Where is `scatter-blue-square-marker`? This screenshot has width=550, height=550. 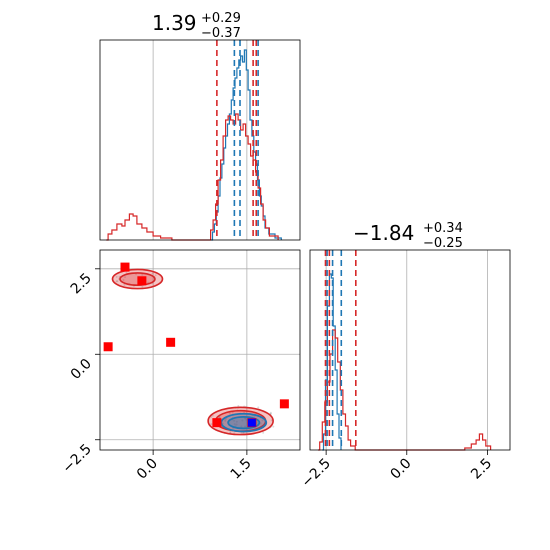 scatter-blue-square-marker is located at coordinates (251, 422).